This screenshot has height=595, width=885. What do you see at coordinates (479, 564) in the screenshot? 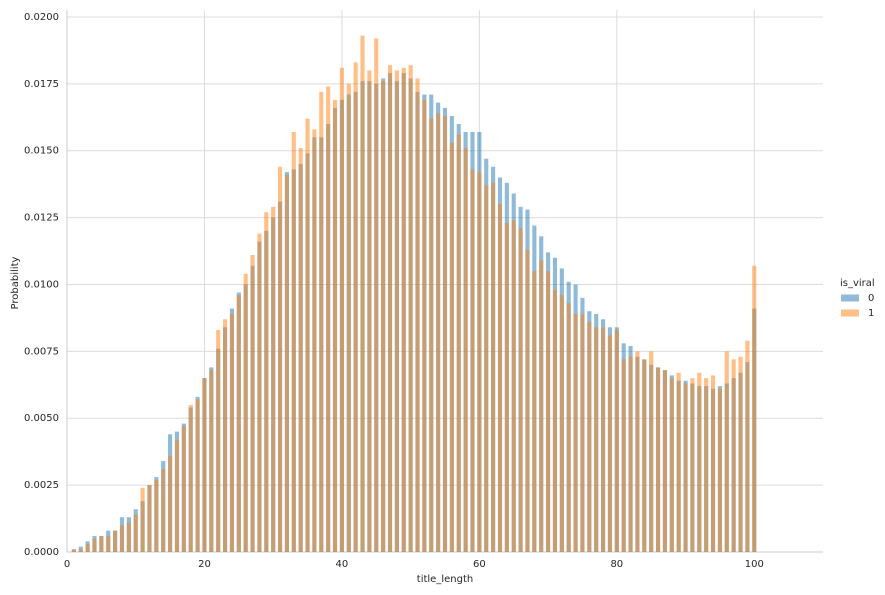
I see `x-tick-label: 60` at bounding box center [479, 564].